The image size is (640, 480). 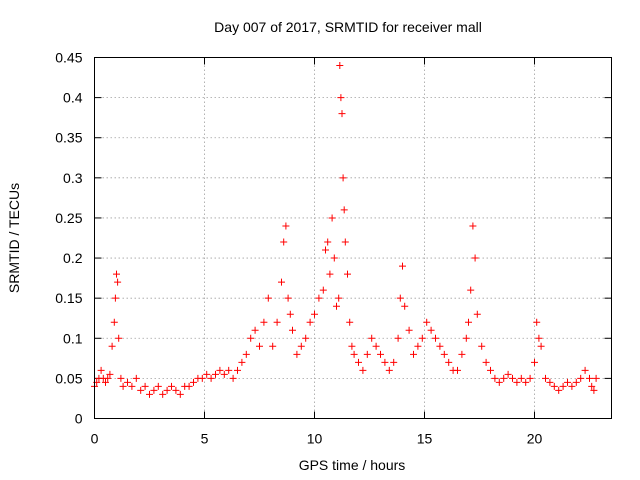 What do you see at coordinates (68, 58) in the screenshot?
I see `y-tick-label: 0.45` at bounding box center [68, 58].